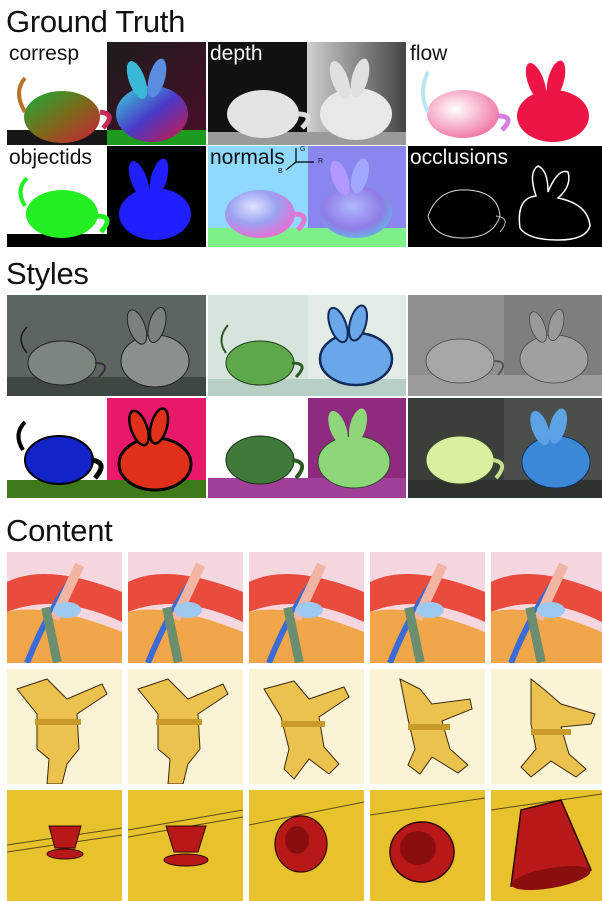  What do you see at coordinates (236, 53) in the screenshot?
I see `label-depth: depth` at bounding box center [236, 53].